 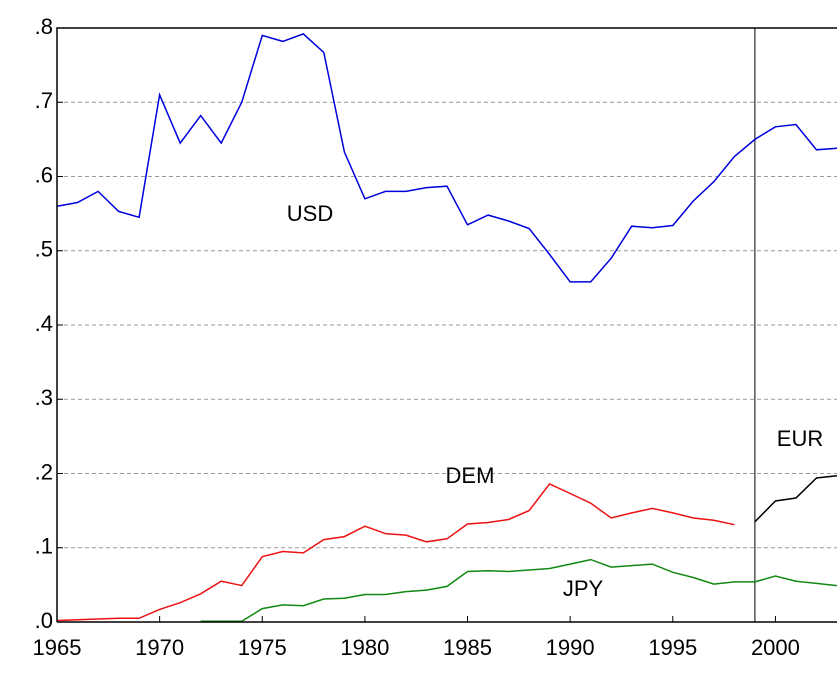 I want to click on y-tick-label: .6, so click(x=44, y=174).